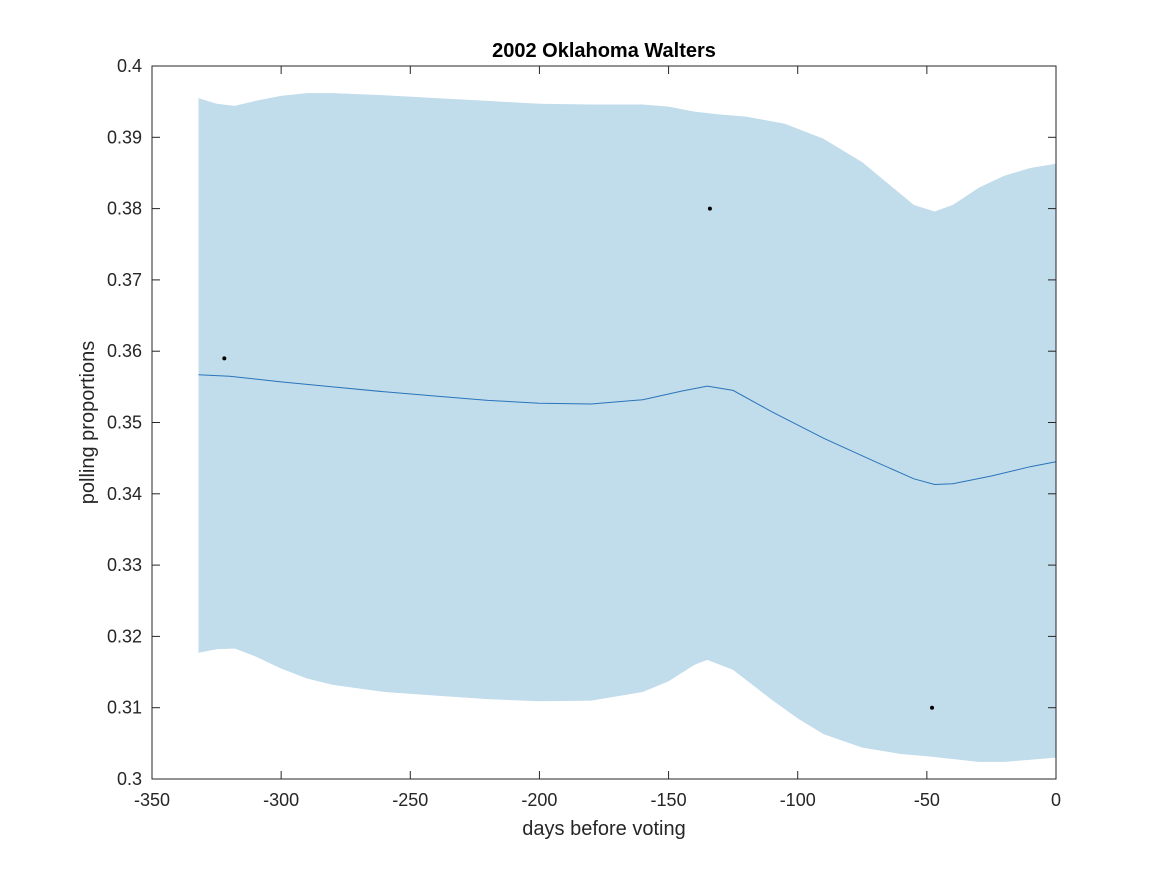 Image resolution: width=1167 pixels, height=880 pixels. What do you see at coordinates (124, 494) in the screenshot?
I see `y-tick-label: 0.34` at bounding box center [124, 494].